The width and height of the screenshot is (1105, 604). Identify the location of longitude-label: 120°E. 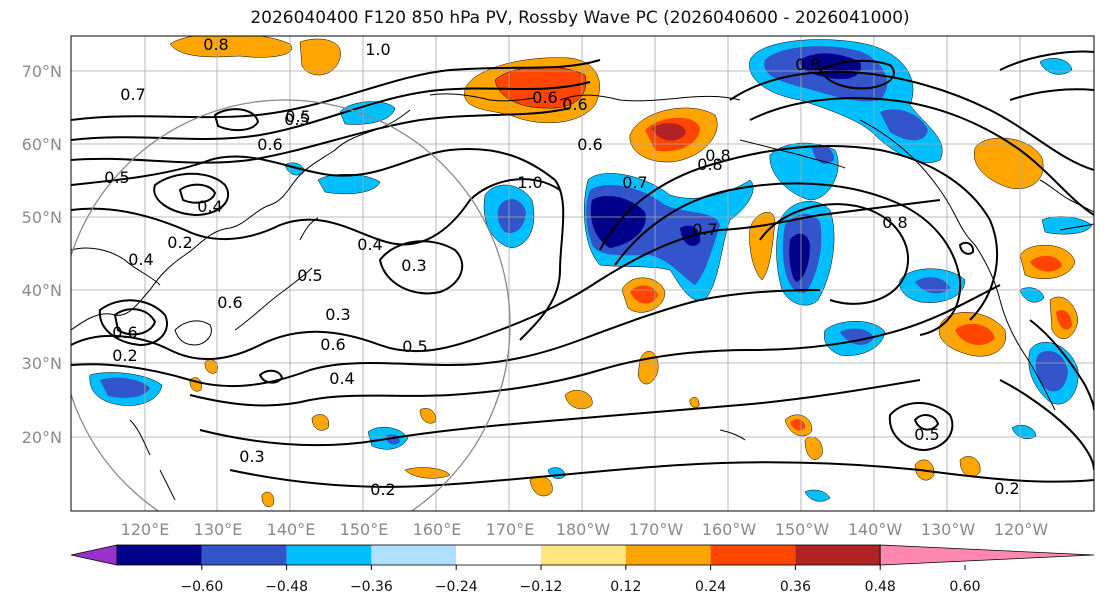
(145, 529).